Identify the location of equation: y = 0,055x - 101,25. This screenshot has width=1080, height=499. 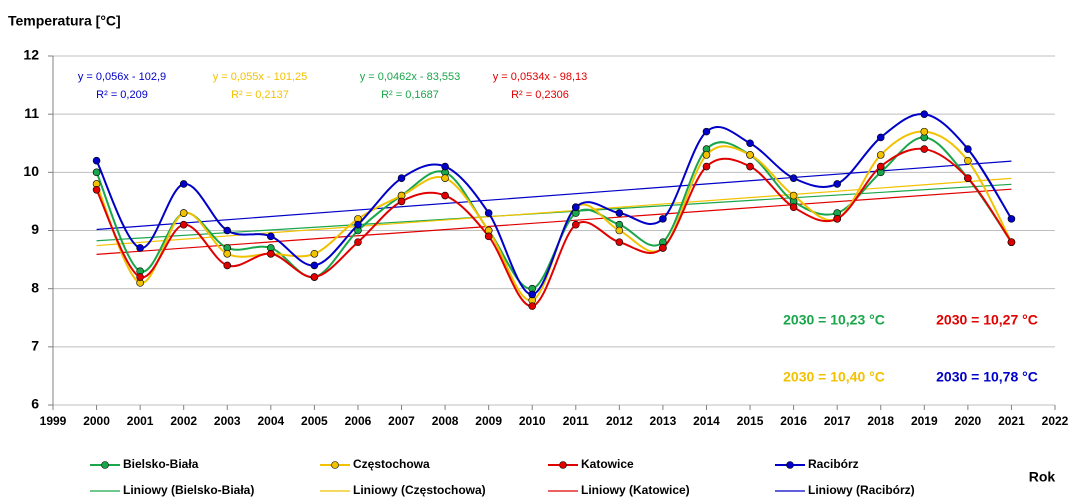
(260, 77).